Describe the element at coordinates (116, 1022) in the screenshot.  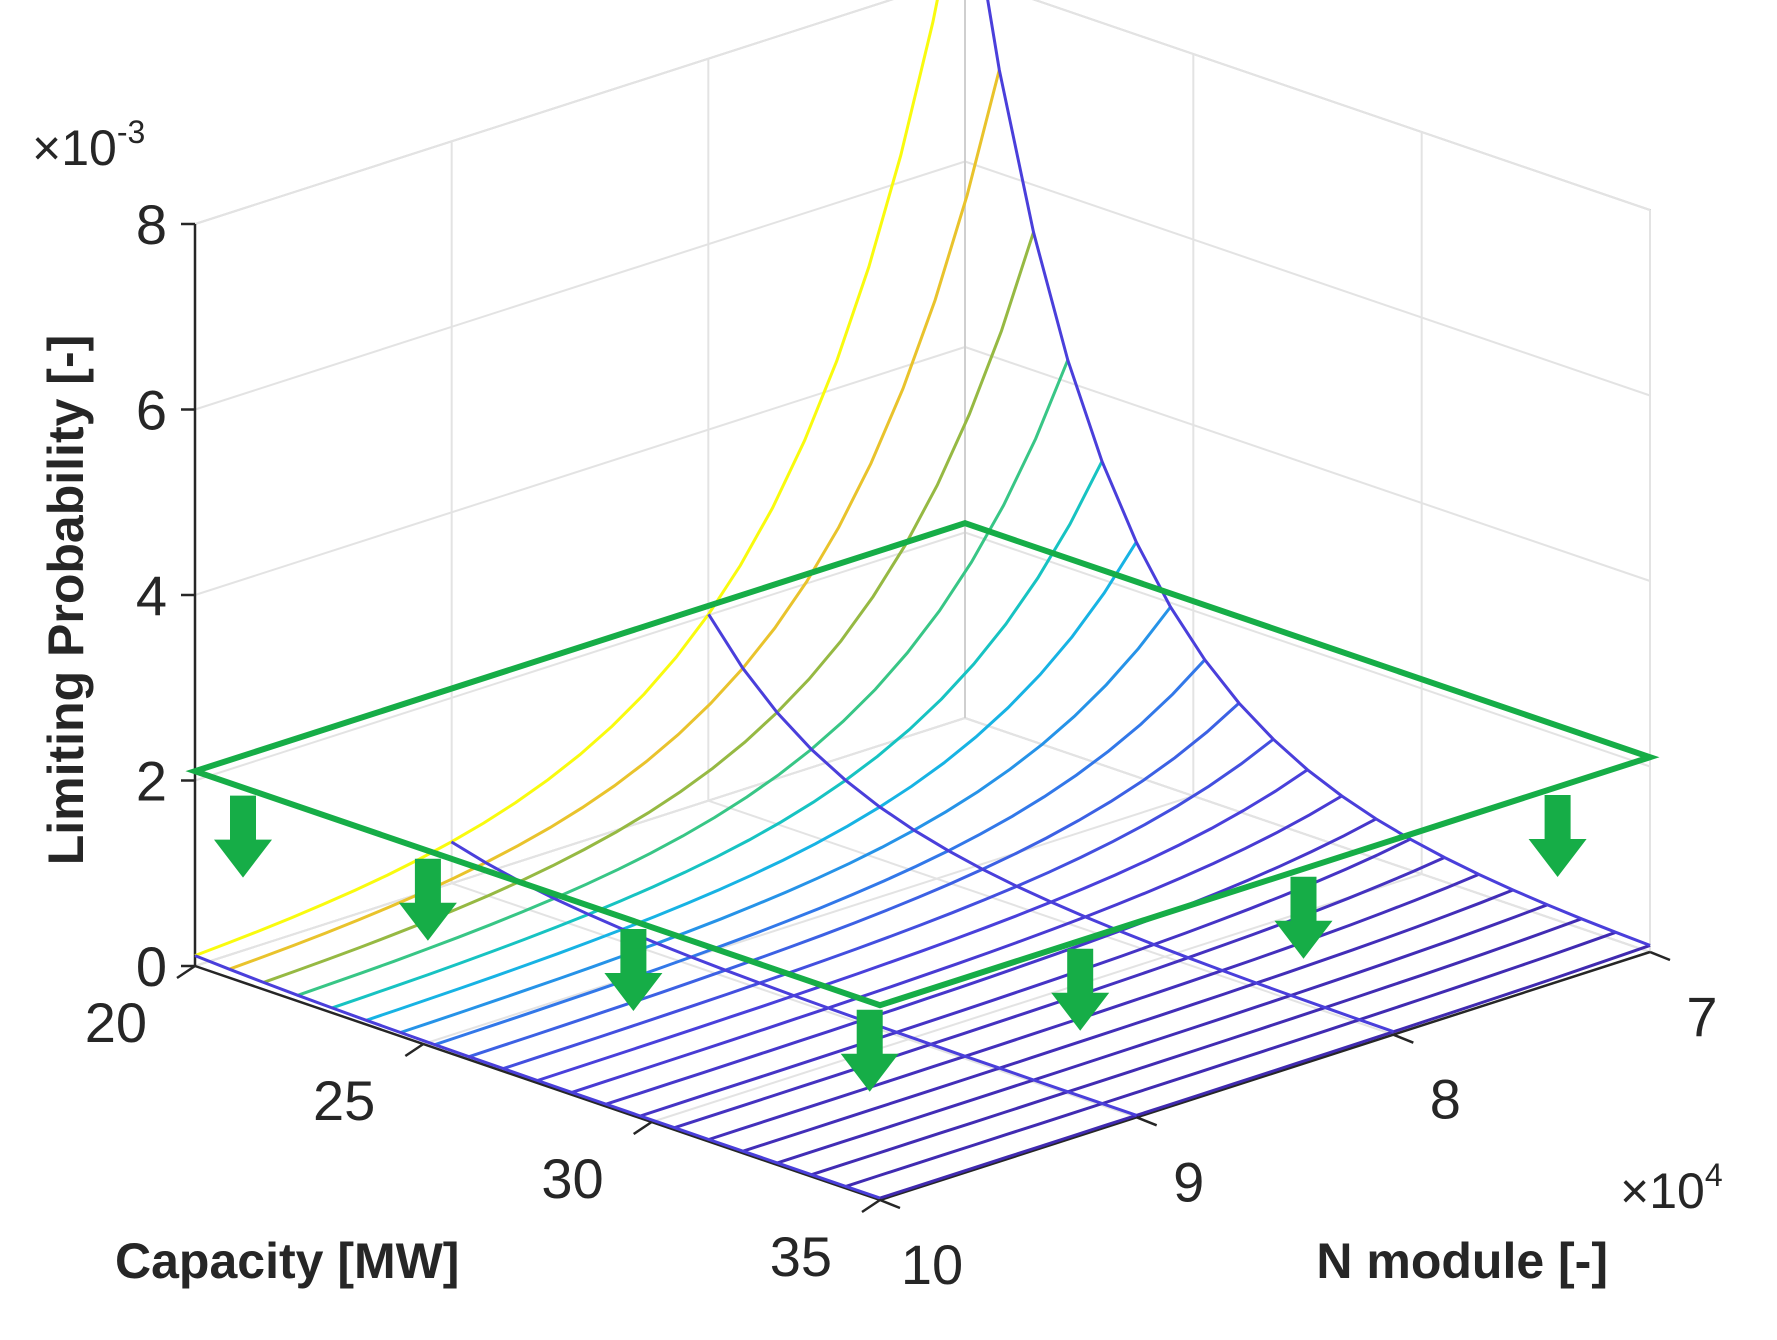
I see `x-tick-label: 20` at that location.